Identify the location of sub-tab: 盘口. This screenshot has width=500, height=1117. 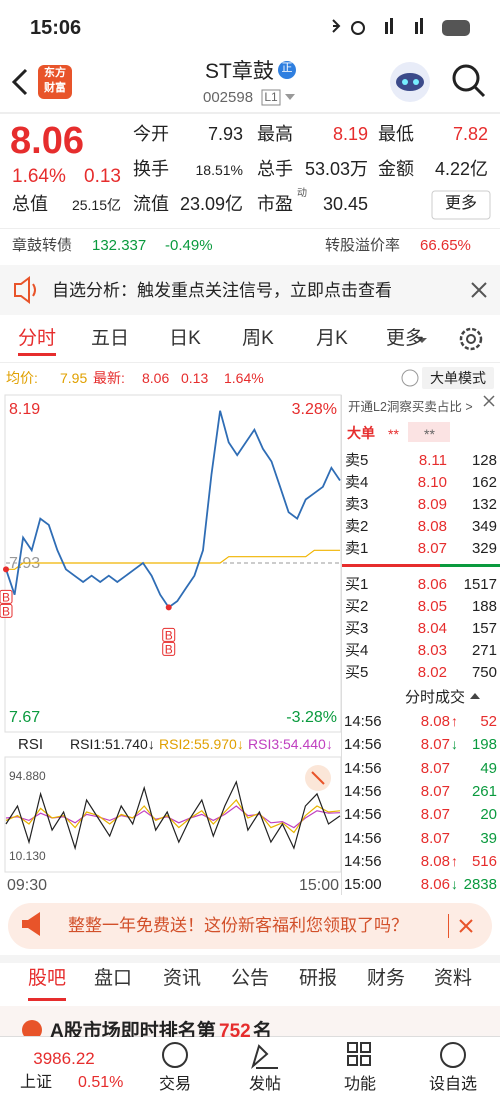
(113, 978).